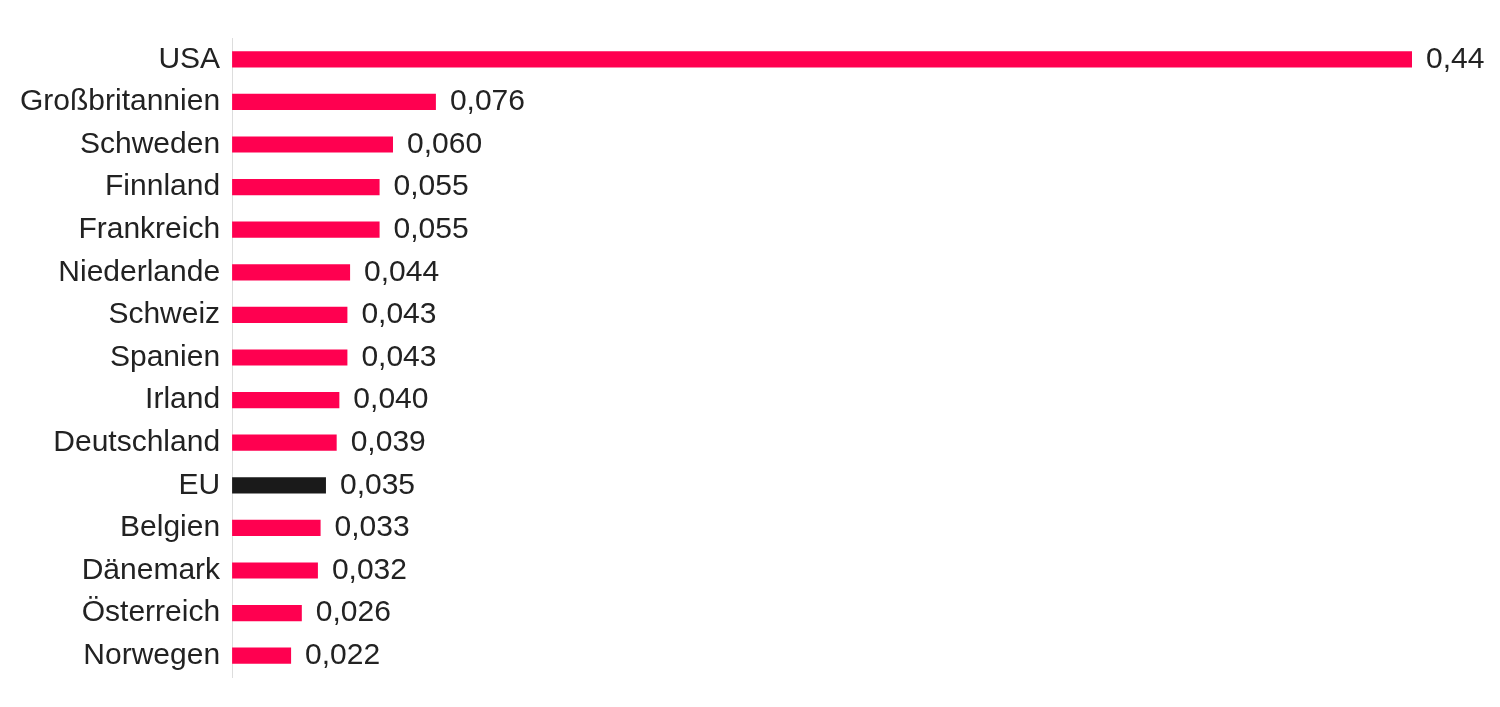  I want to click on y-tick-label: Norwegen, so click(152, 653).